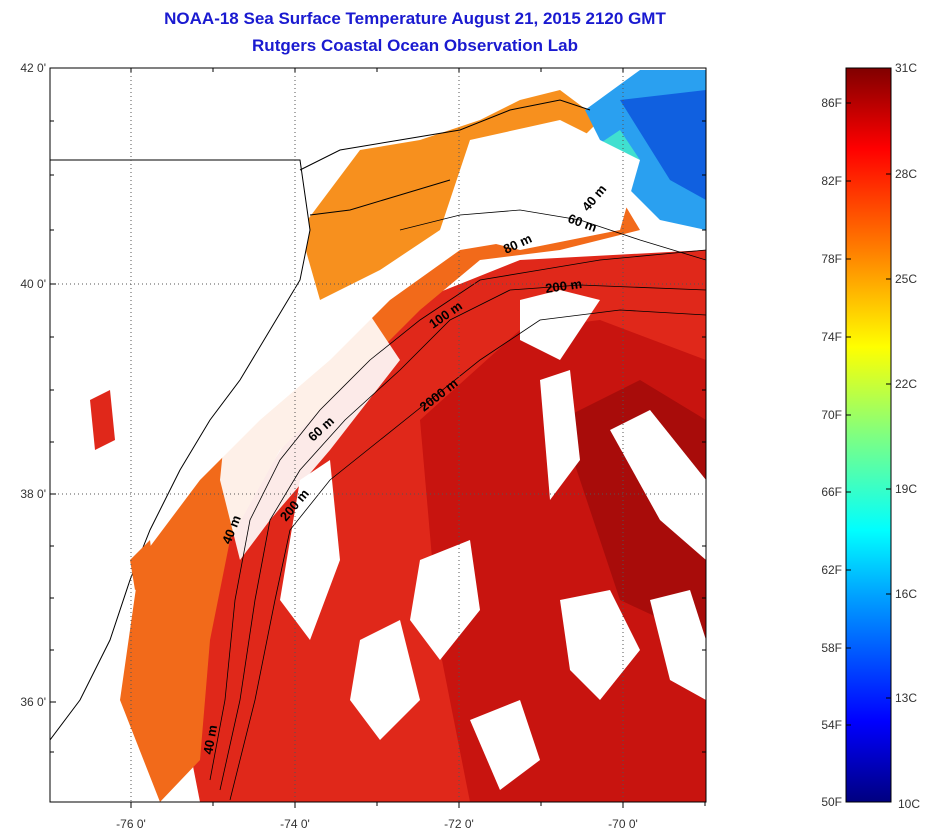 This screenshot has width=928, height=832. Describe the element at coordinates (906, 489) in the screenshot. I see `colorbar-c-label: 19C` at that location.